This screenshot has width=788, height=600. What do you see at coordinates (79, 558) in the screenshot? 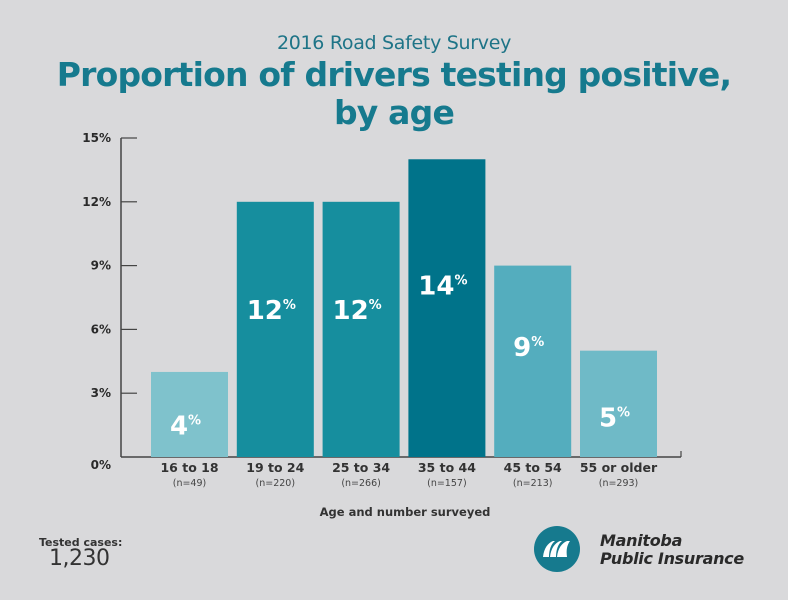
I see `tested-cases-value: 1,230` at bounding box center [79, 558].